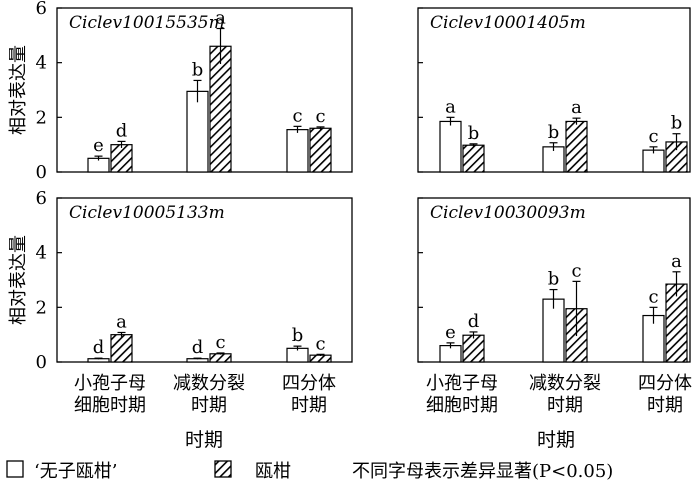 The image size is (700, 482). What do you see at coordinates (273, 471) in the screenshot?
I see `legend-label-hatched: 瓯柑` at bounding box center [273, 471].